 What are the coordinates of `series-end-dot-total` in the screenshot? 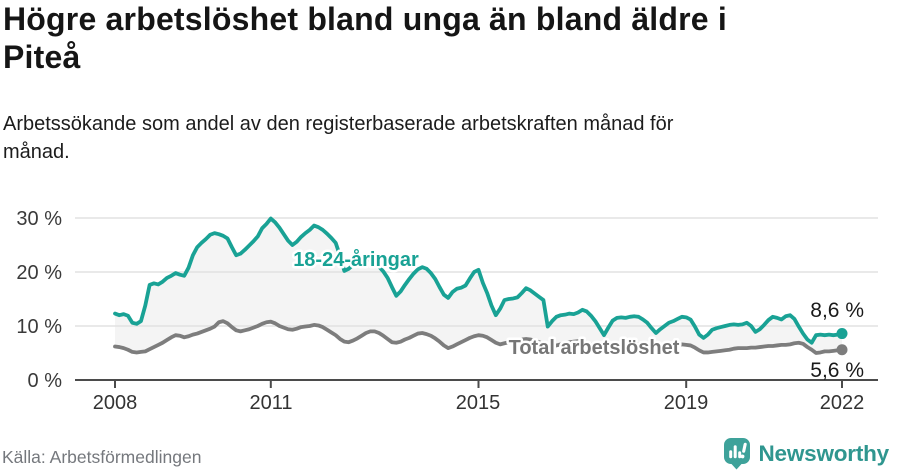 It's located at (842, 350).